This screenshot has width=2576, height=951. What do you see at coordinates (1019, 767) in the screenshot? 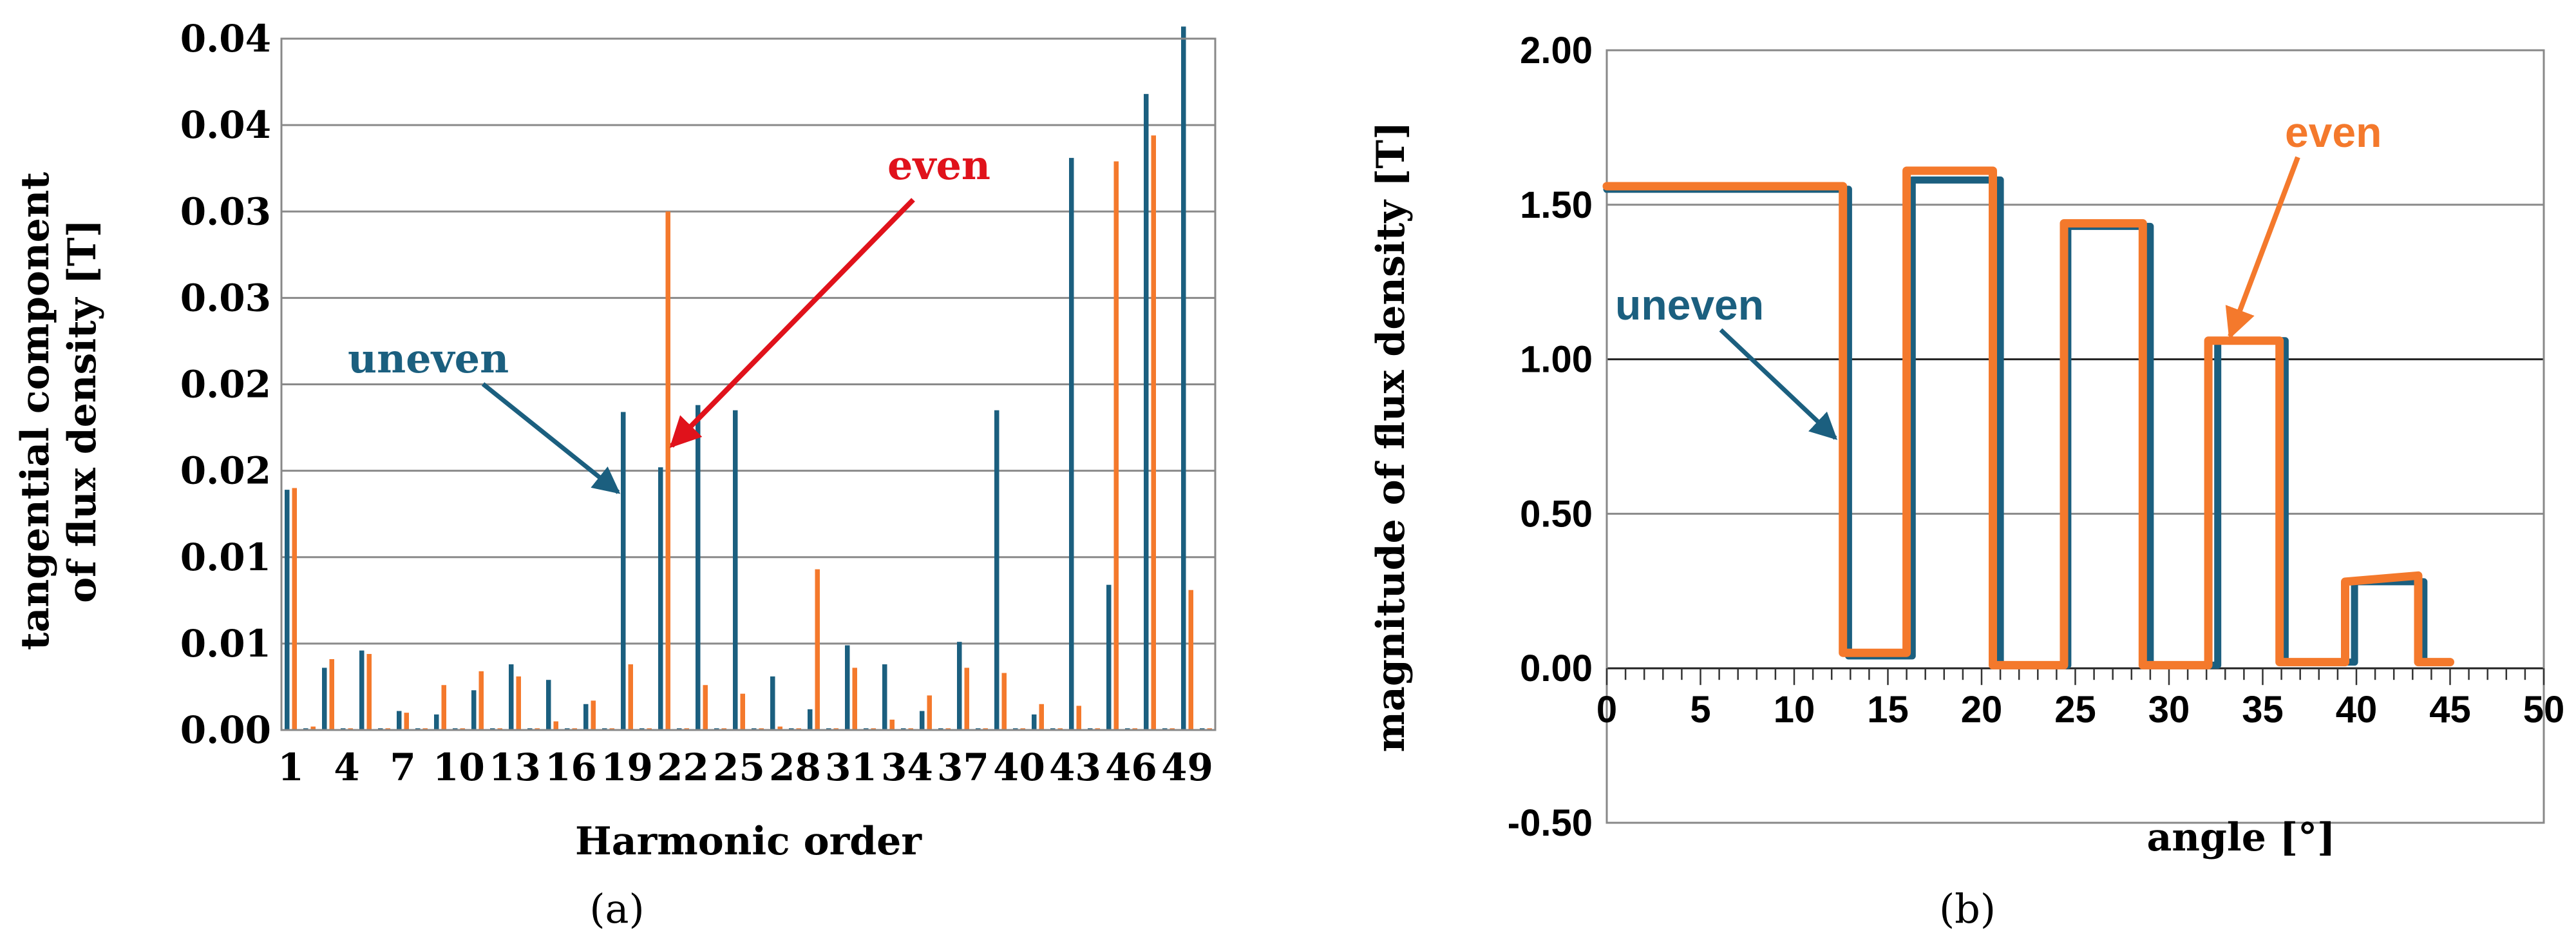
I see `chart-a-x-tick-label: 40` at bounding box center [1019, 767].